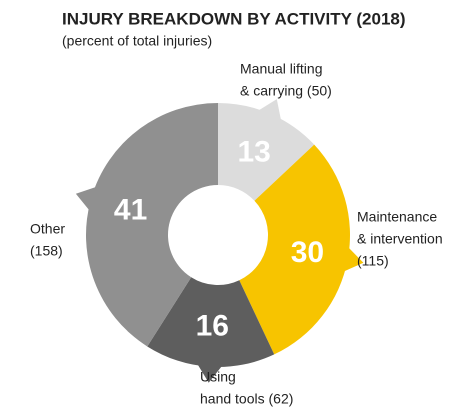 The height and width of the screenshot is (413, 455). What do you see at coordinates (397, 217) in the screenshot?
I see `category-label: Maintenance` at bounding box center [397, 217].